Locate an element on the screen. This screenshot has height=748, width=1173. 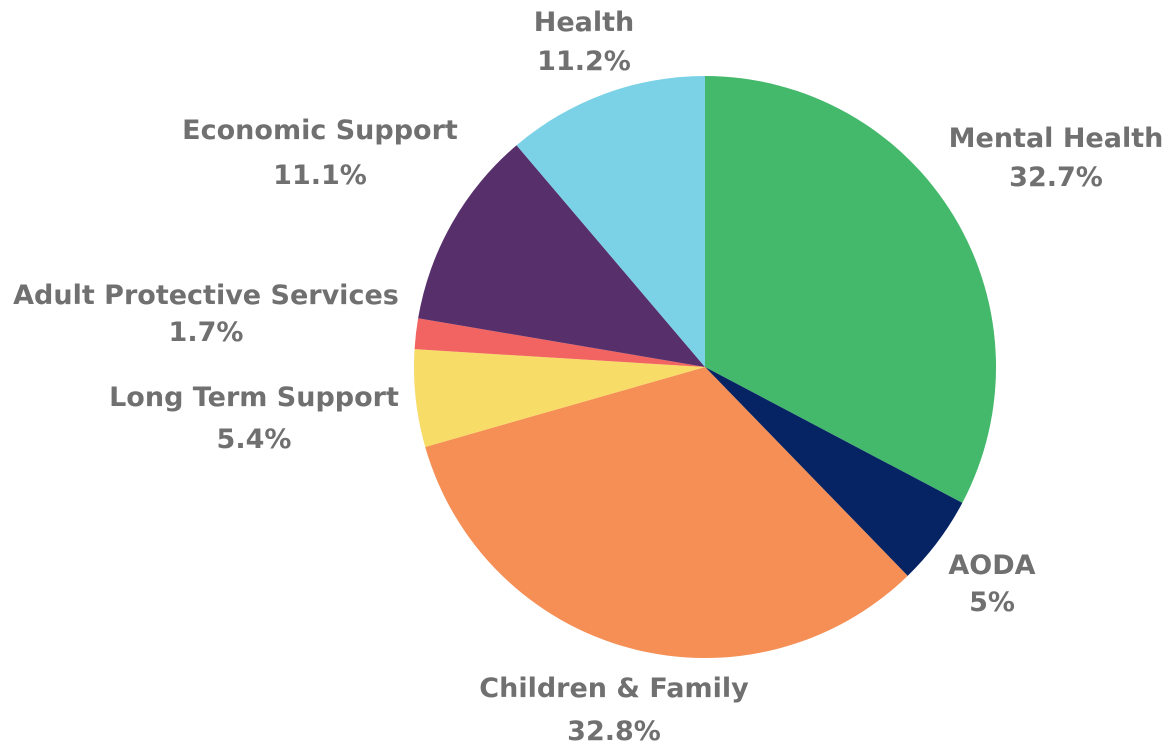
slice-value-aoda: 5% is located at coordinates (992, 602).